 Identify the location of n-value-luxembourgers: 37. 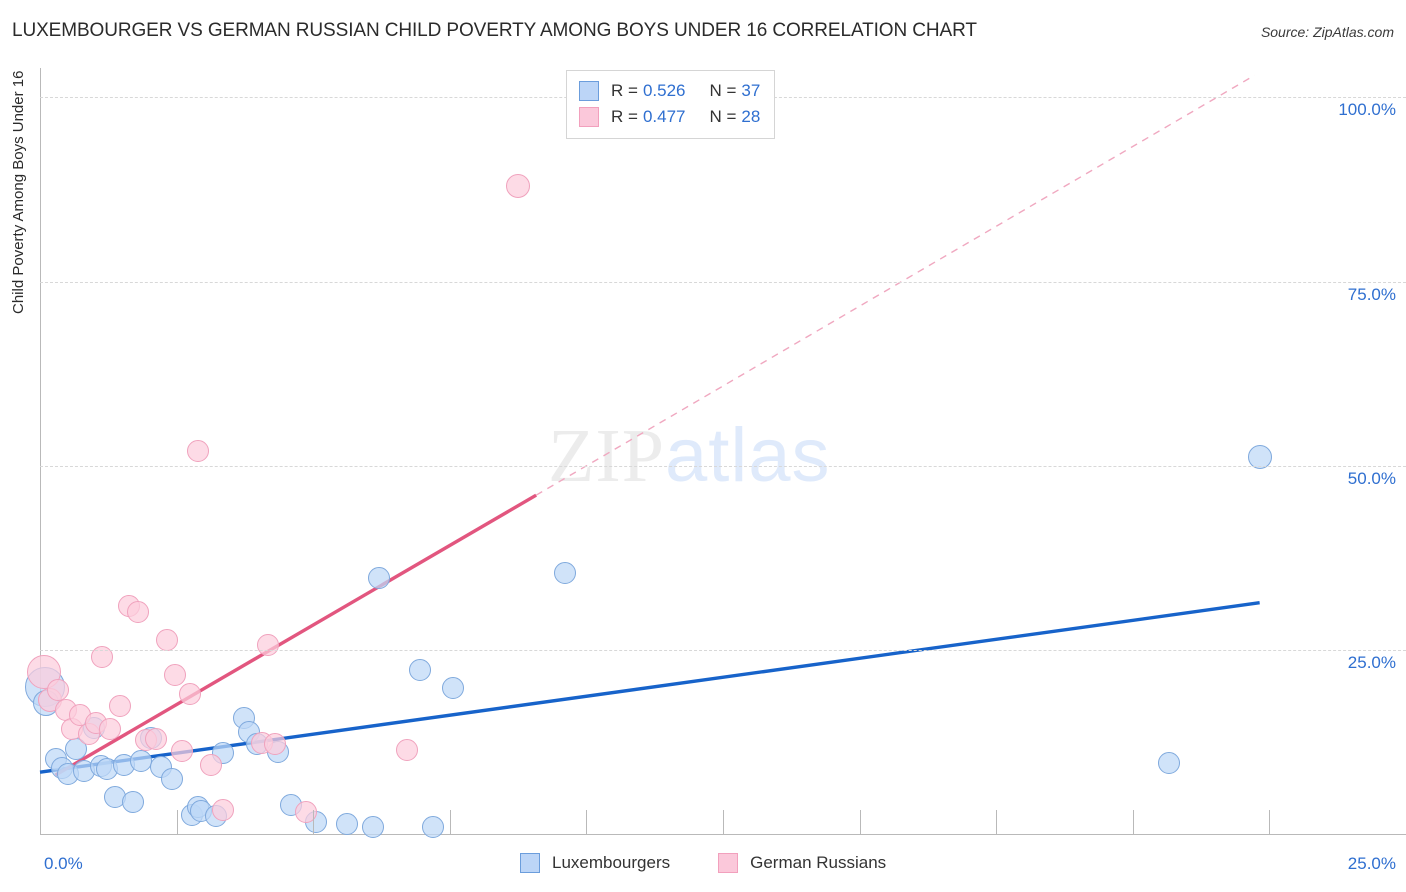
(751, 90).